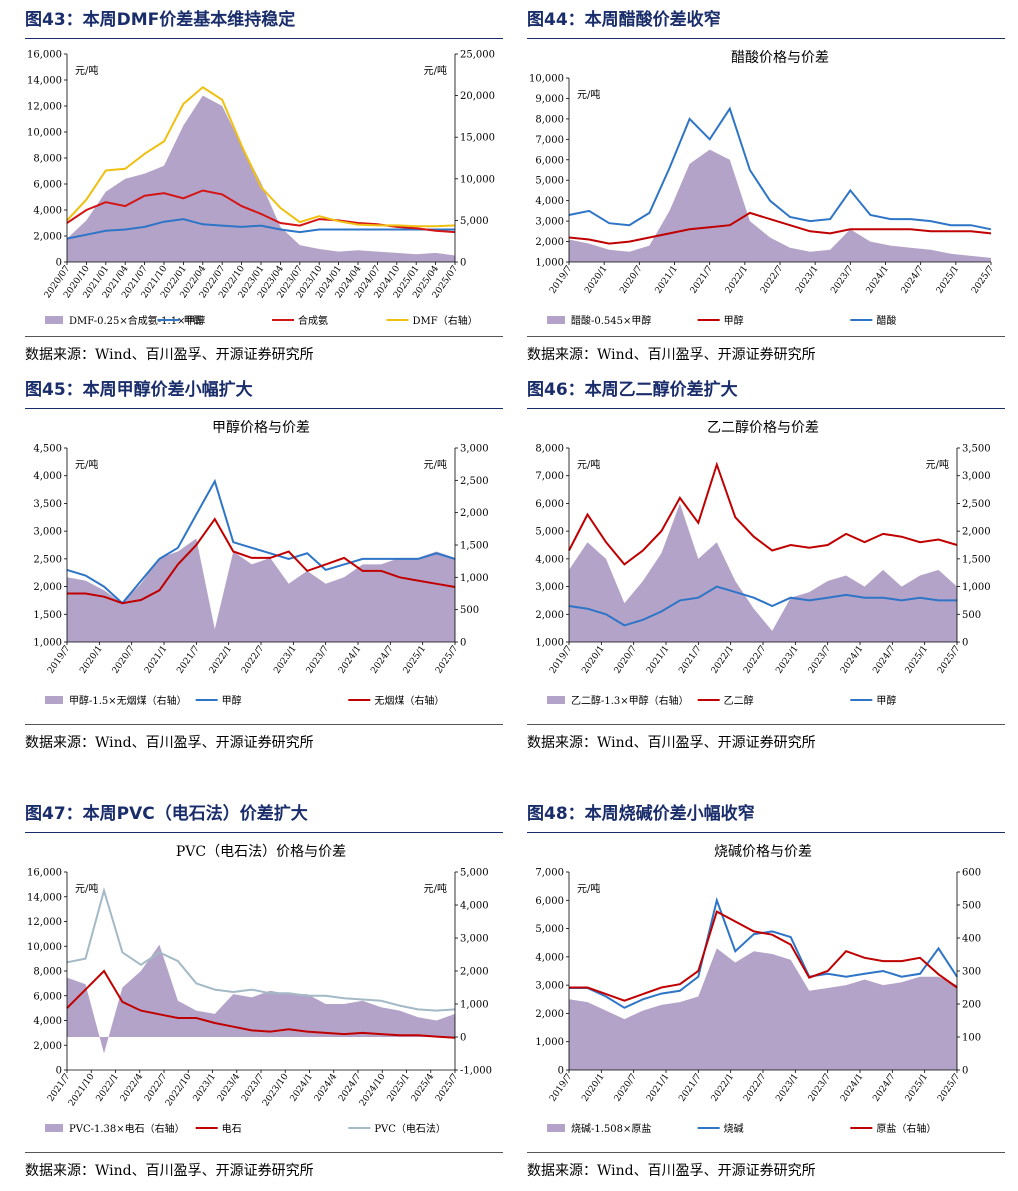 The width and height of the screenshot is (1018, 1191). What do you see at coordinates (264, 393) in the screenshot?
I see `figure-title: 图45：本周甲醇价差小幅扩大` at bounding box center [264, 393].